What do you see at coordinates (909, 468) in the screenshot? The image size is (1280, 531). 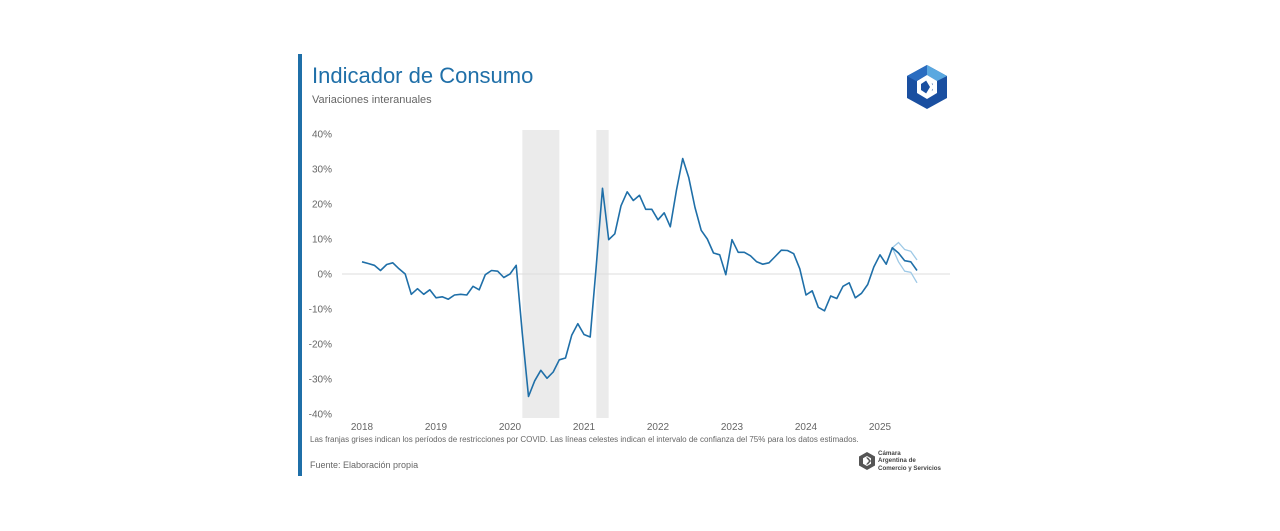 I see `chamber-name-line: Comercio y Servicios` at bounding box center [909, 468].